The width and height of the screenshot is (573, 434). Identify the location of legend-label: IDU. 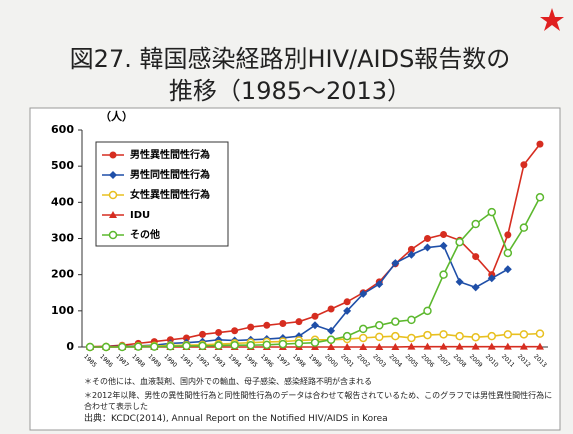
(140, 215).